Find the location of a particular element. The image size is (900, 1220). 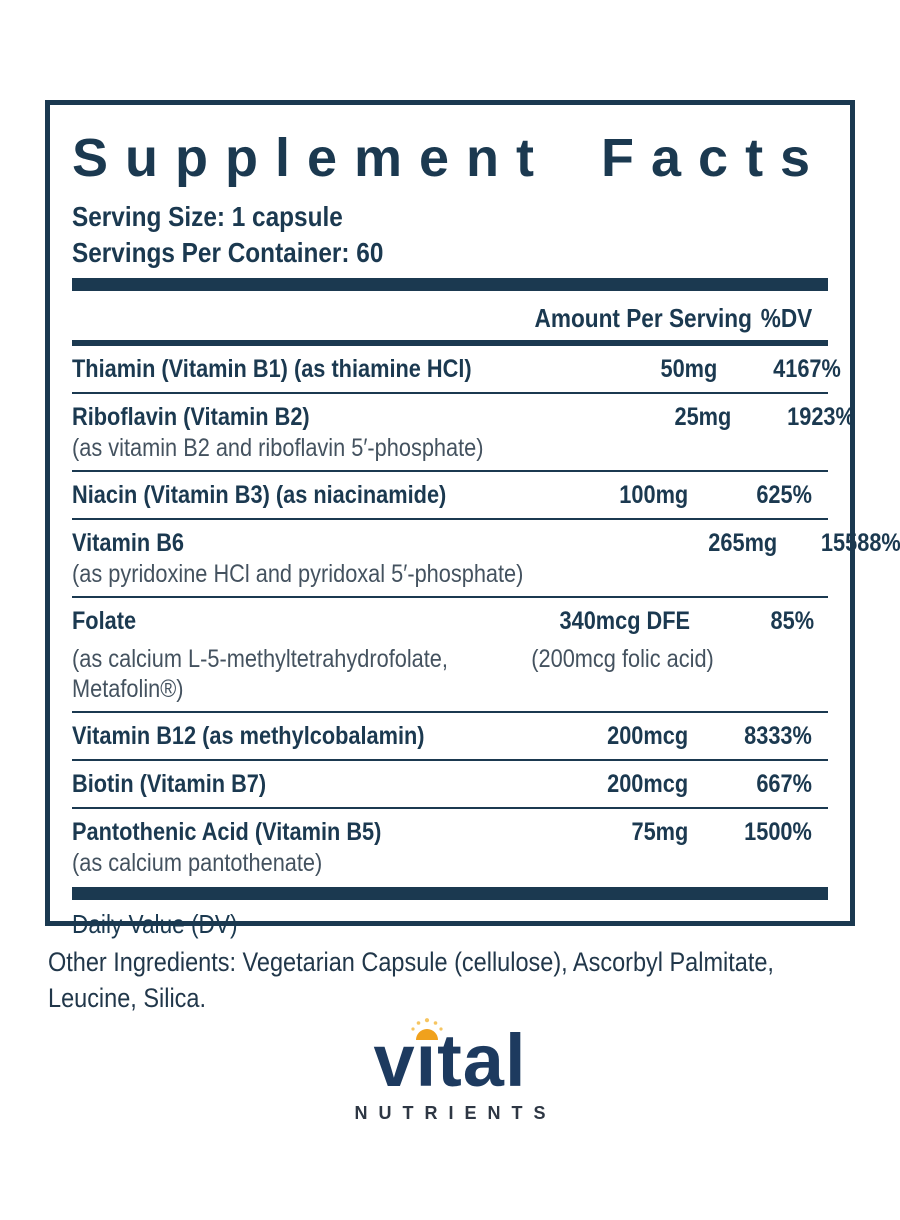

nutrient-dv: 625% is located at coordinates (784, 495).